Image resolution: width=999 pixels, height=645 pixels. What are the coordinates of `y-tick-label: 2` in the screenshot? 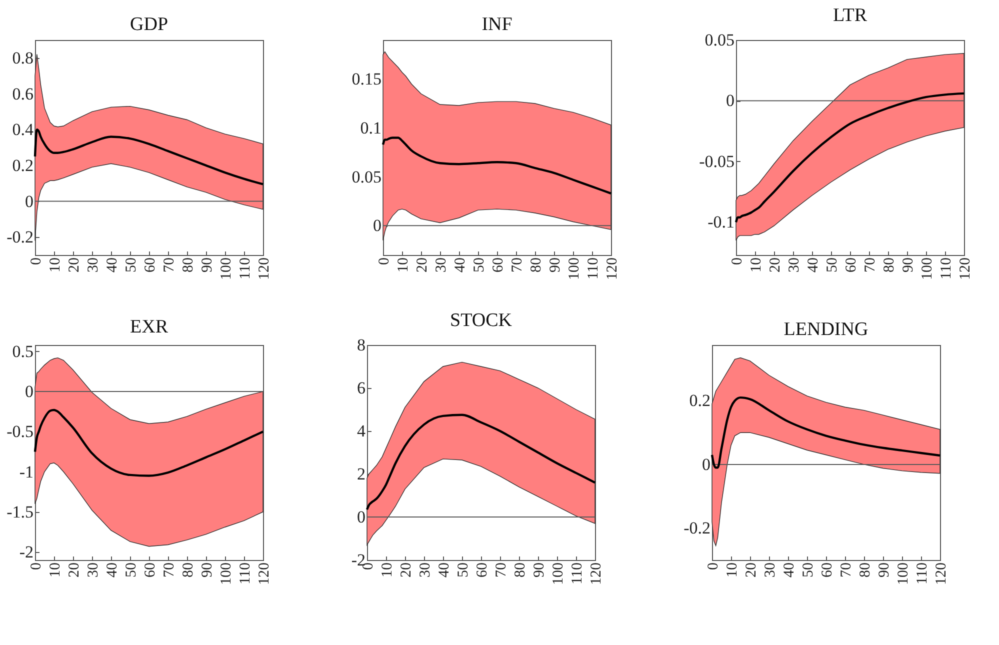 It's located at (361, 474).